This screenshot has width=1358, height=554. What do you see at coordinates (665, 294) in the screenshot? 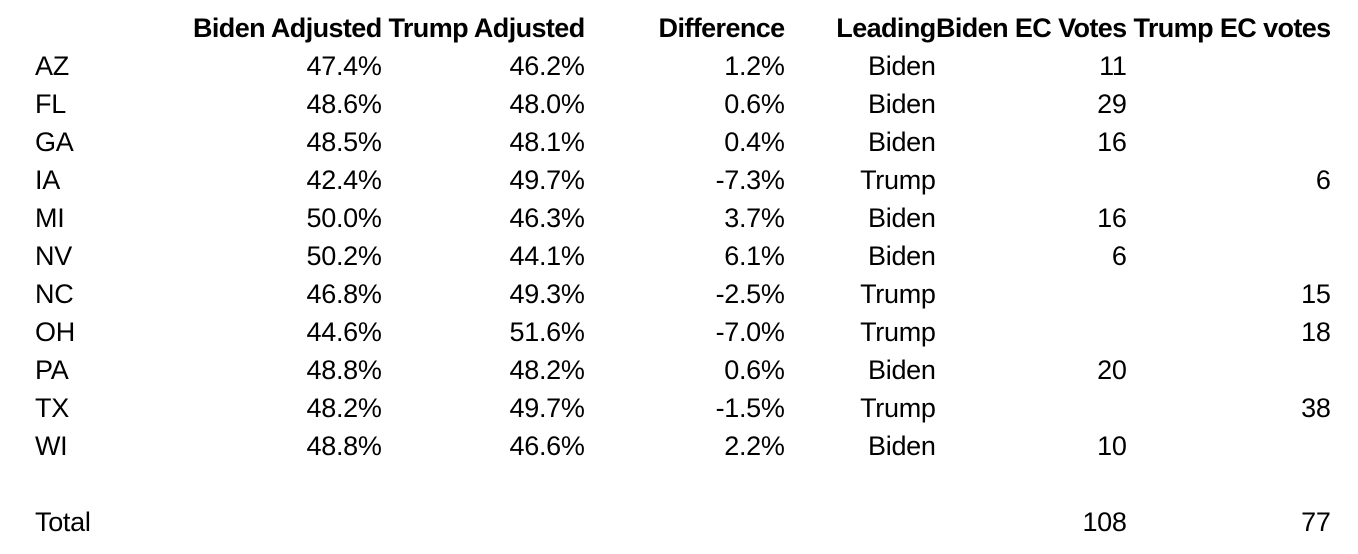
I see `table-row: NC 46.8% 49.3% -2.5% Trump 15` at bounding box center [665, 294].